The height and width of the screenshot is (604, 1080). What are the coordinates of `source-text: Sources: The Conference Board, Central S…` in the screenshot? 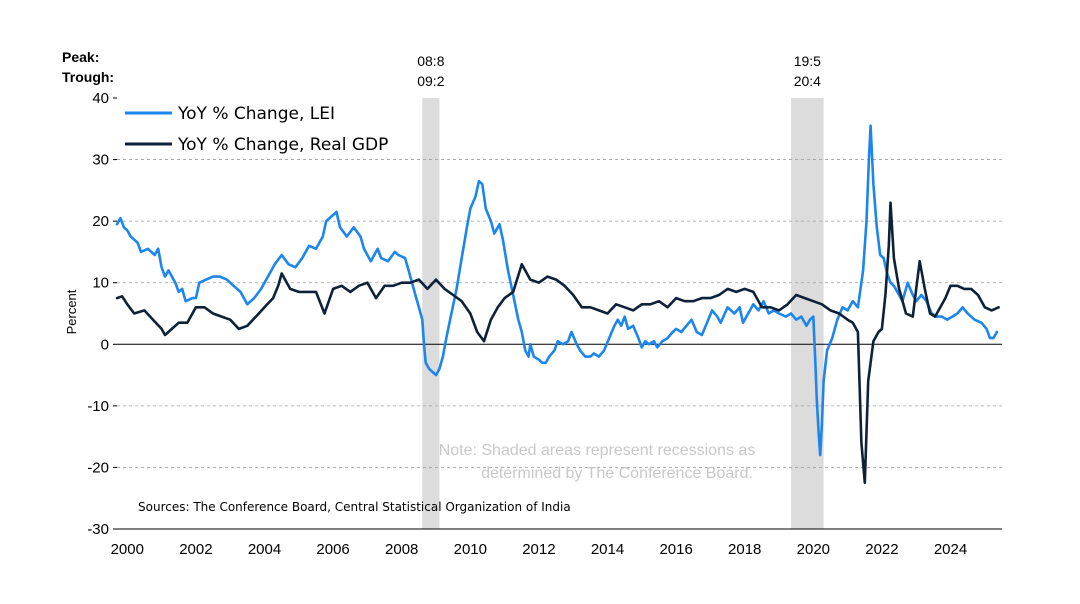 It's located at (354, 507).